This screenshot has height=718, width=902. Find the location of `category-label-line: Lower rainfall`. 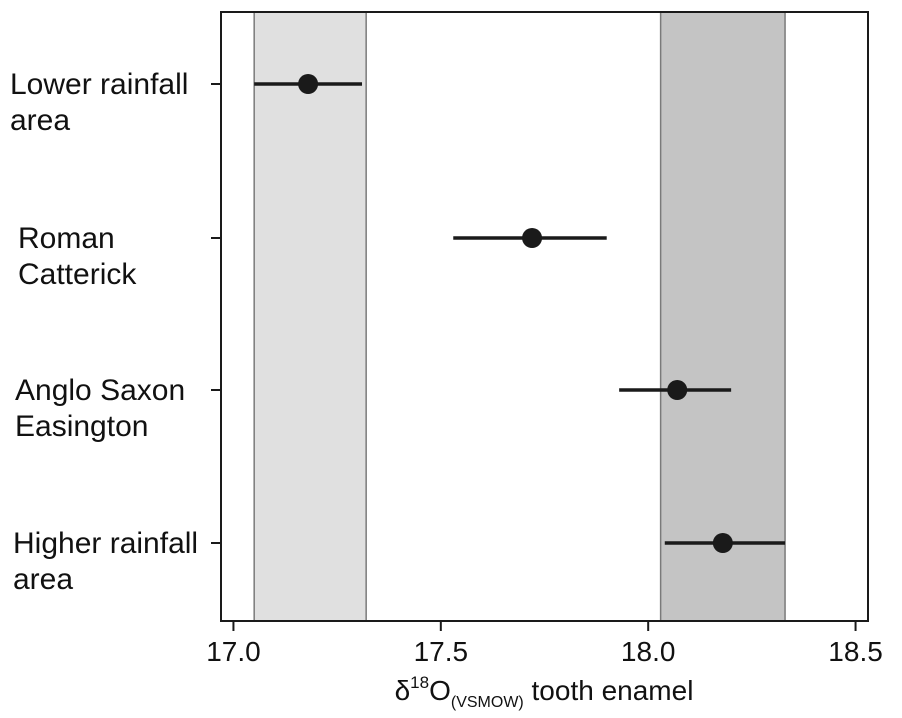

category-label-line: Lower rainfall is located at coordinates (99, 84).